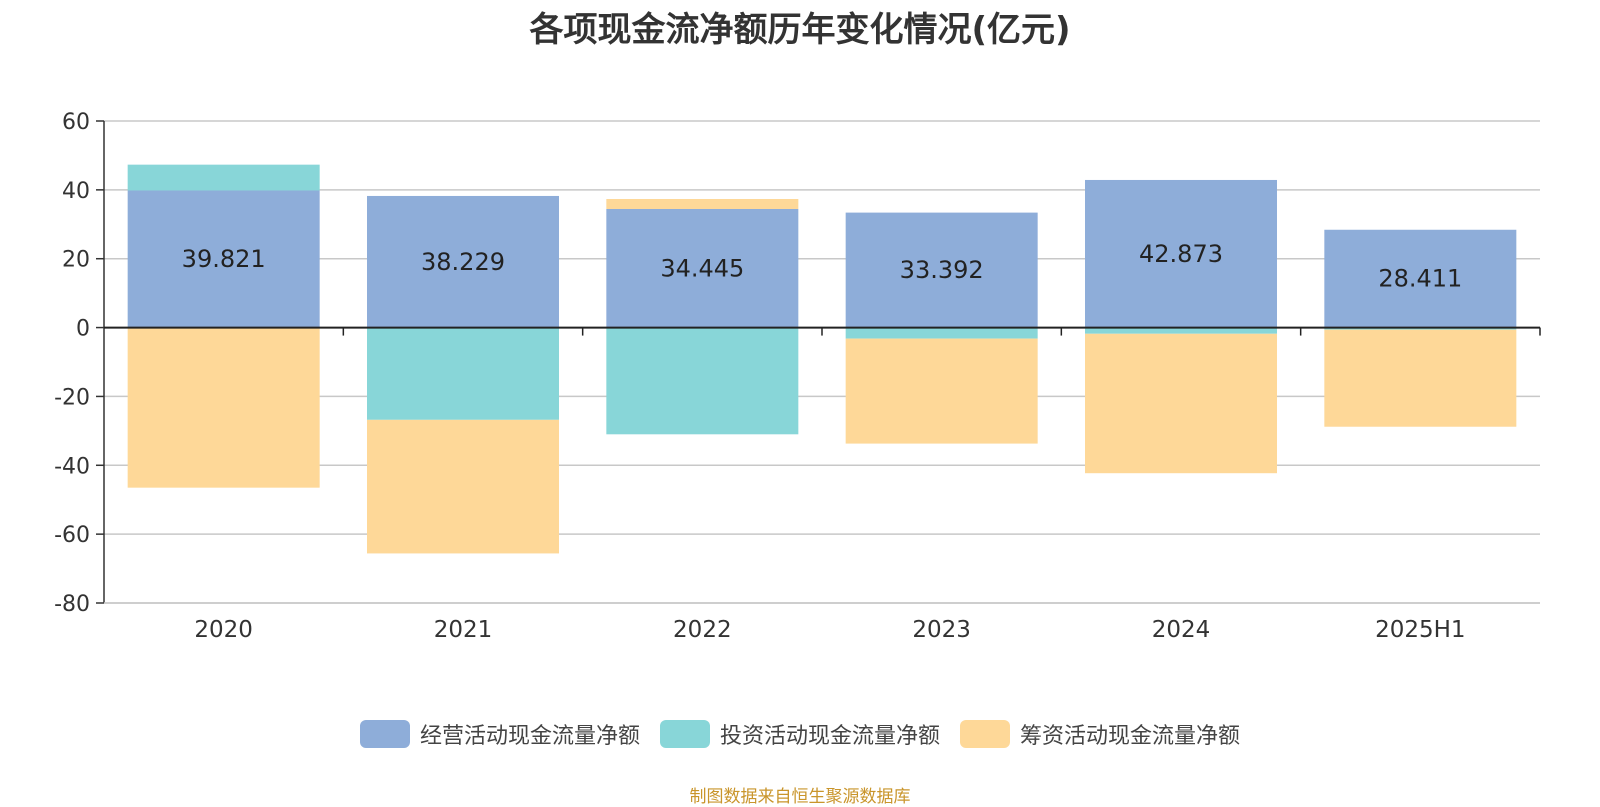 This screenshot has height=807, width=1600. What do you see at coordinates (684, 734) in the screenshot?
I see `legend-swatch-investing` at bounding box center [684, 734].